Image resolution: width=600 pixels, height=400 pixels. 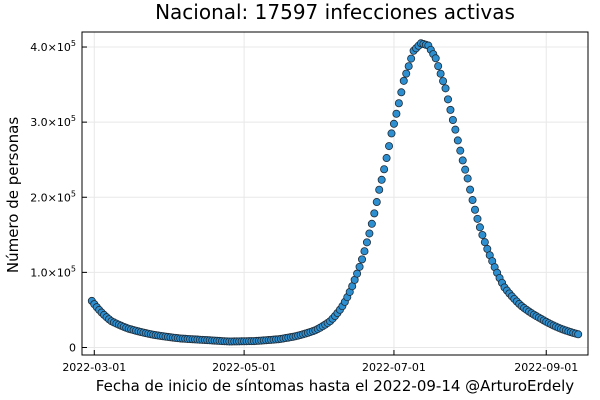 What do you see at coordinates (53, 46) in the screenshot?
I see `y-tick-label: 4.0×105` at bounding box center [53, 46].